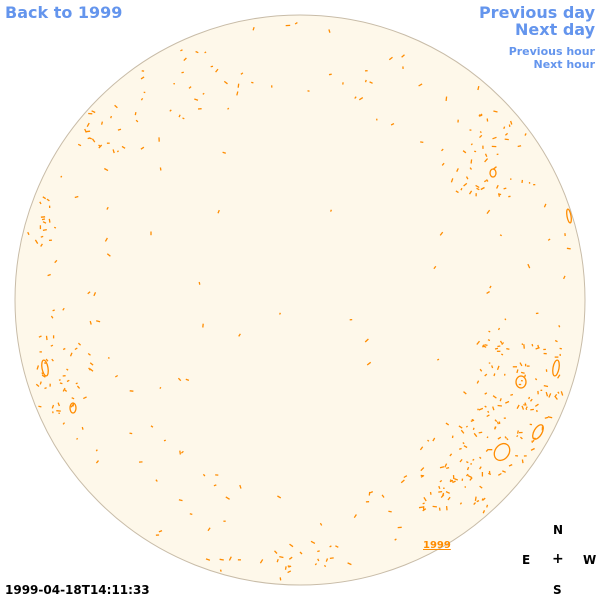 This screenshot has width=600, height=600. Describe the element at coordinates (526, 560) in the screenshot. I see `compass-east: E` at that location.